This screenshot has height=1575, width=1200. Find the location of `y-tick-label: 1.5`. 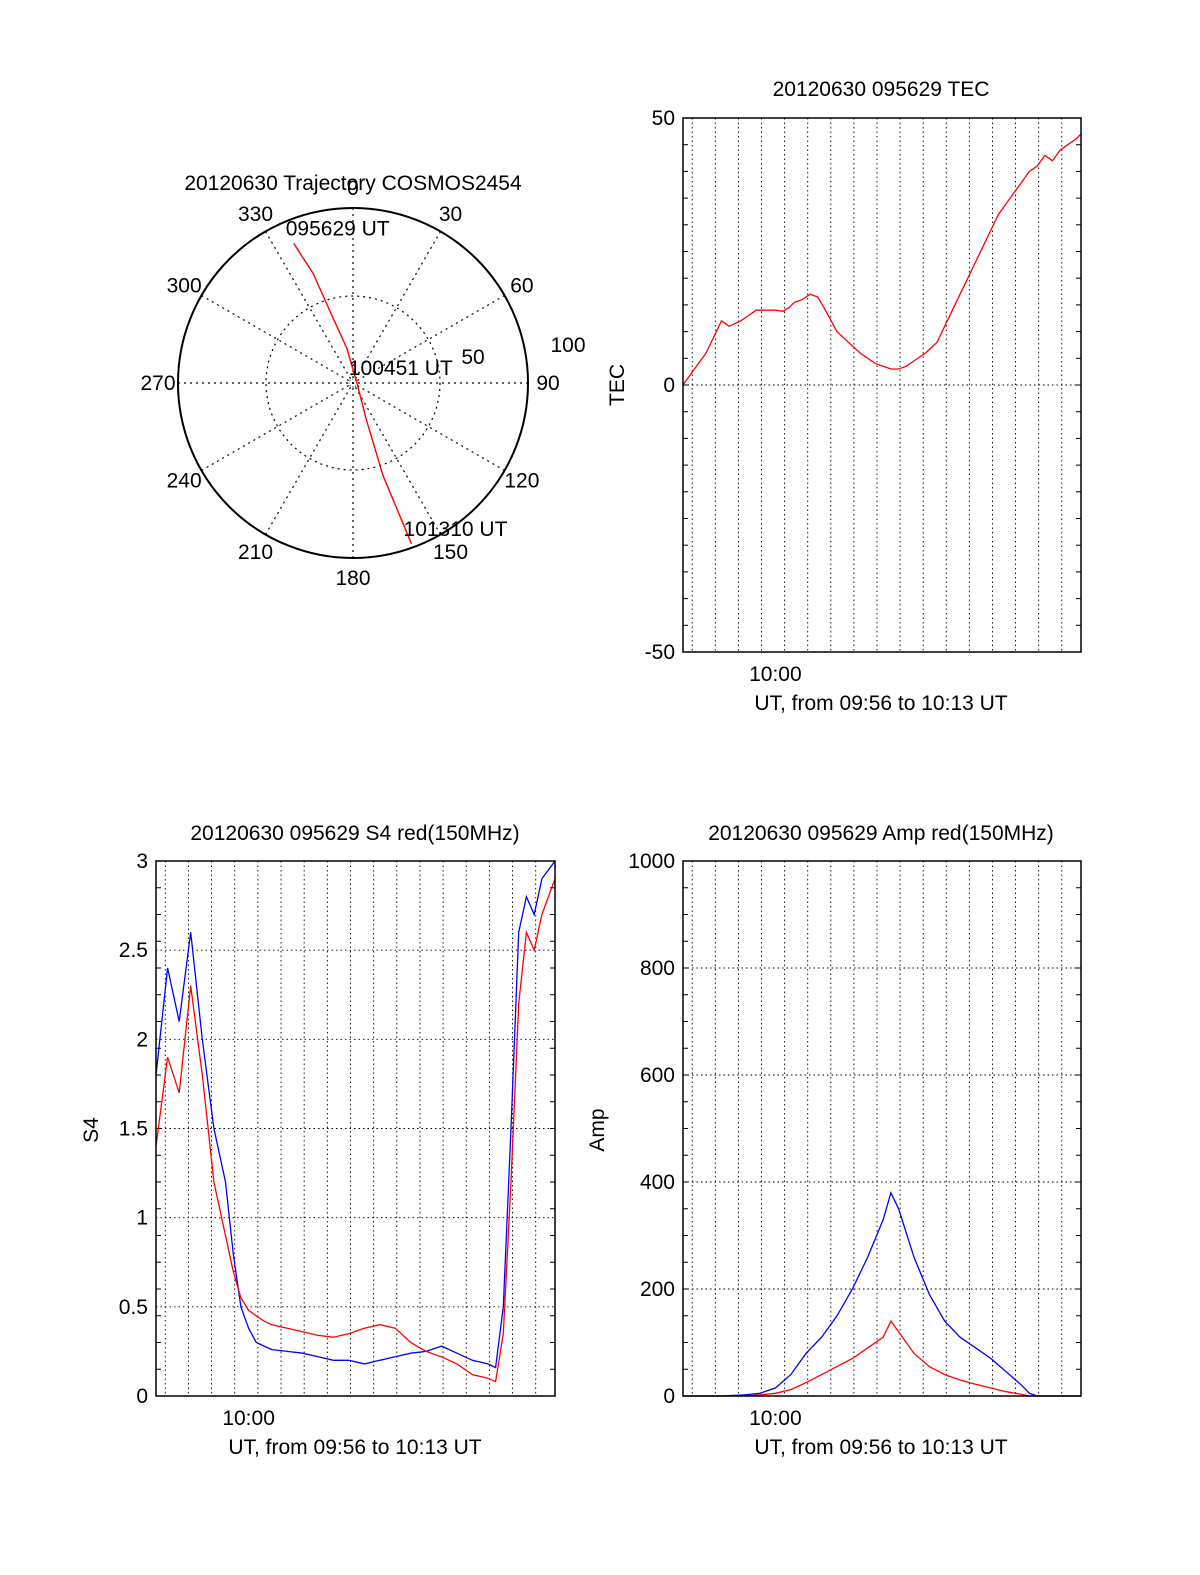

y-tick-label: 1.5 is located at coordinates (133, 1129).